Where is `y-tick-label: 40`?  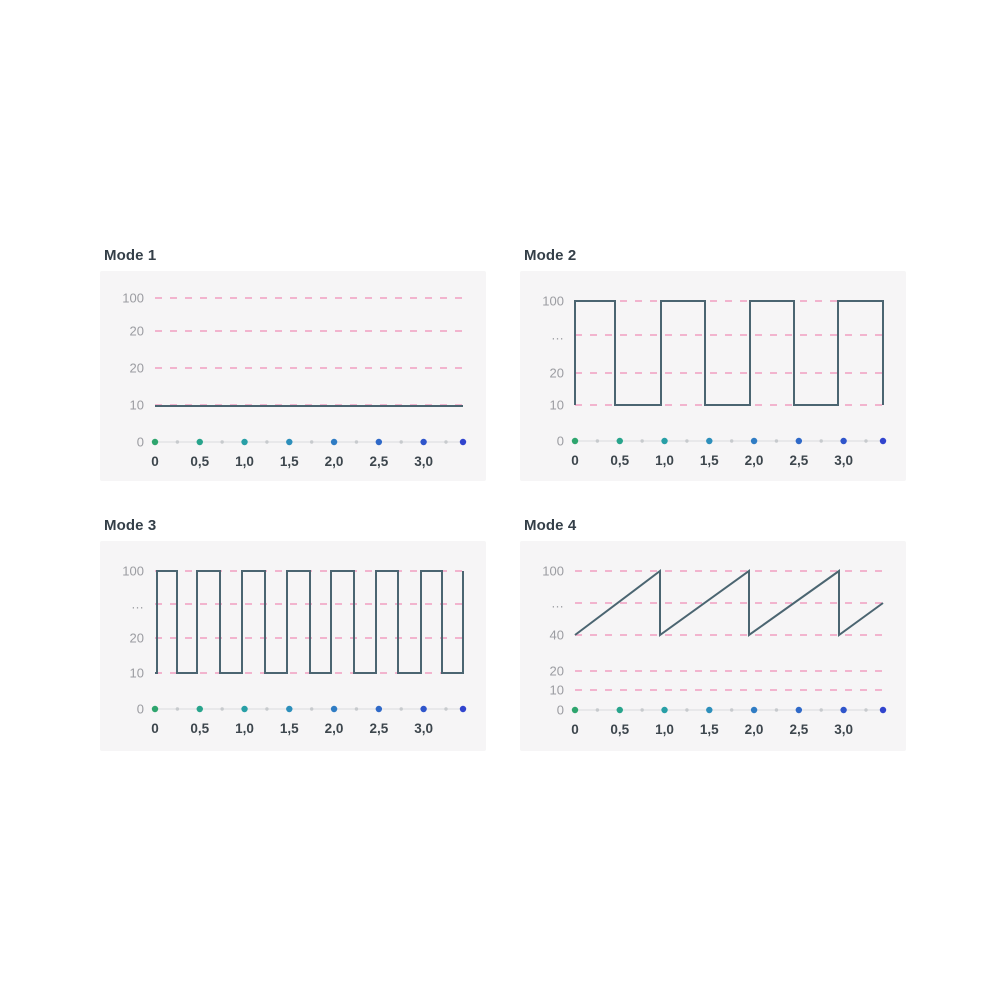 y-tick-label: 40 is located at coordinates (557, 635).